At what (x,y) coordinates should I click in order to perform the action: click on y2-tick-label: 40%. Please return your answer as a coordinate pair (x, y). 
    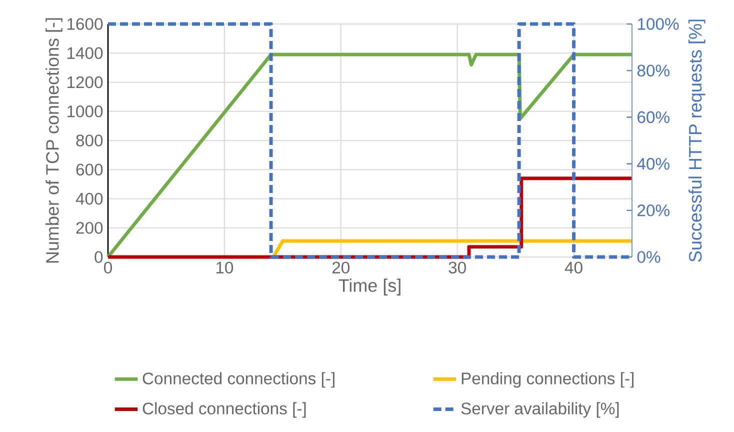
    Looking at the image, I should click on (653, 164).